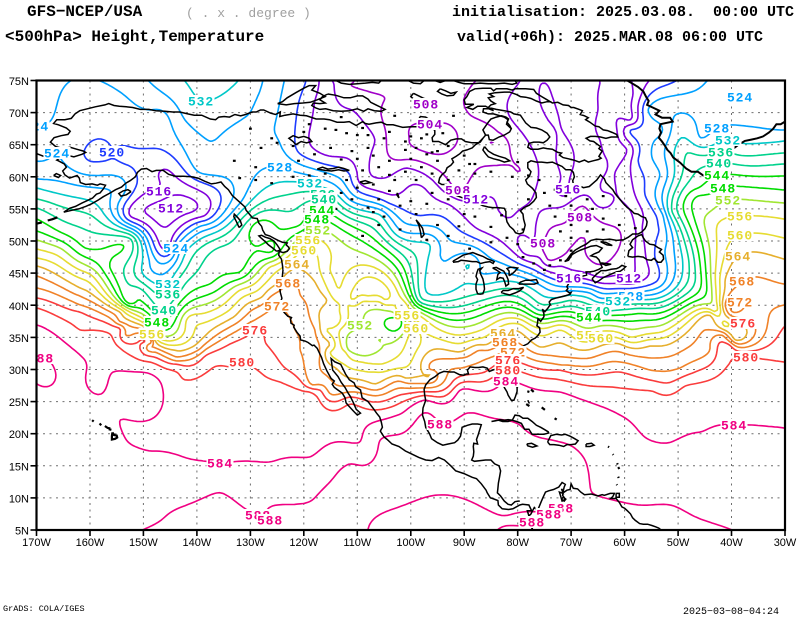  What do you see at coordinates (19, 210) in the screenshot?
I see `svg-text: 55N` at bounding box center [19, 210].